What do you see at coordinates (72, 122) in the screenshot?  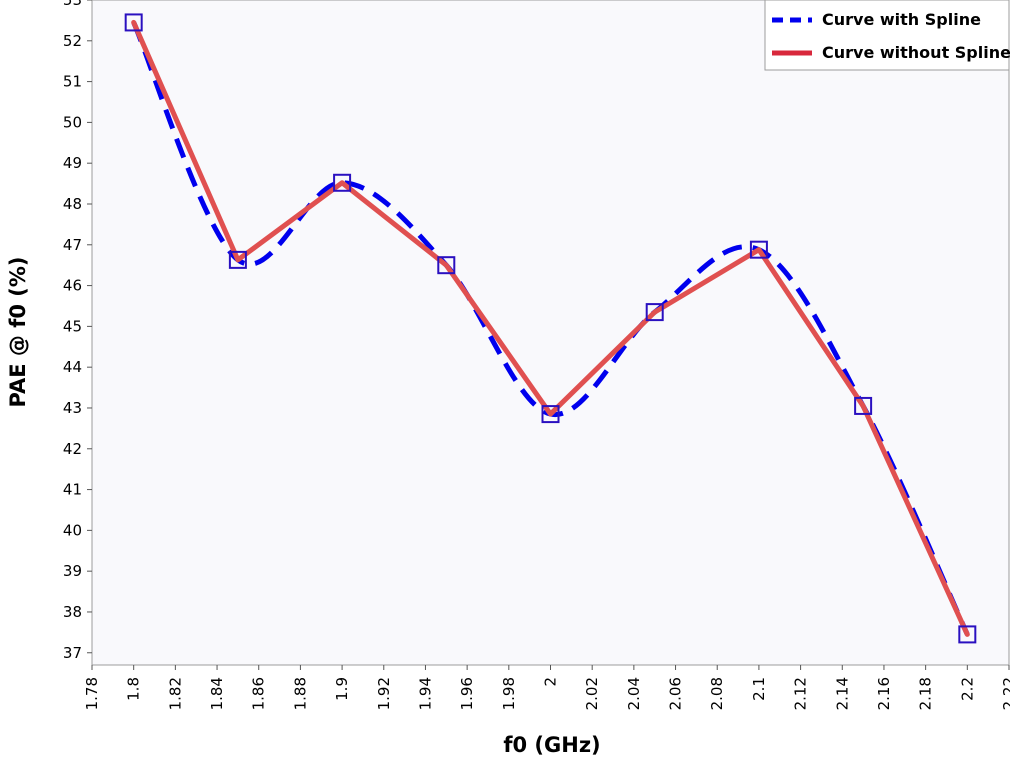 I see `y-tick-label: 50` at bounding box center [72, 122].